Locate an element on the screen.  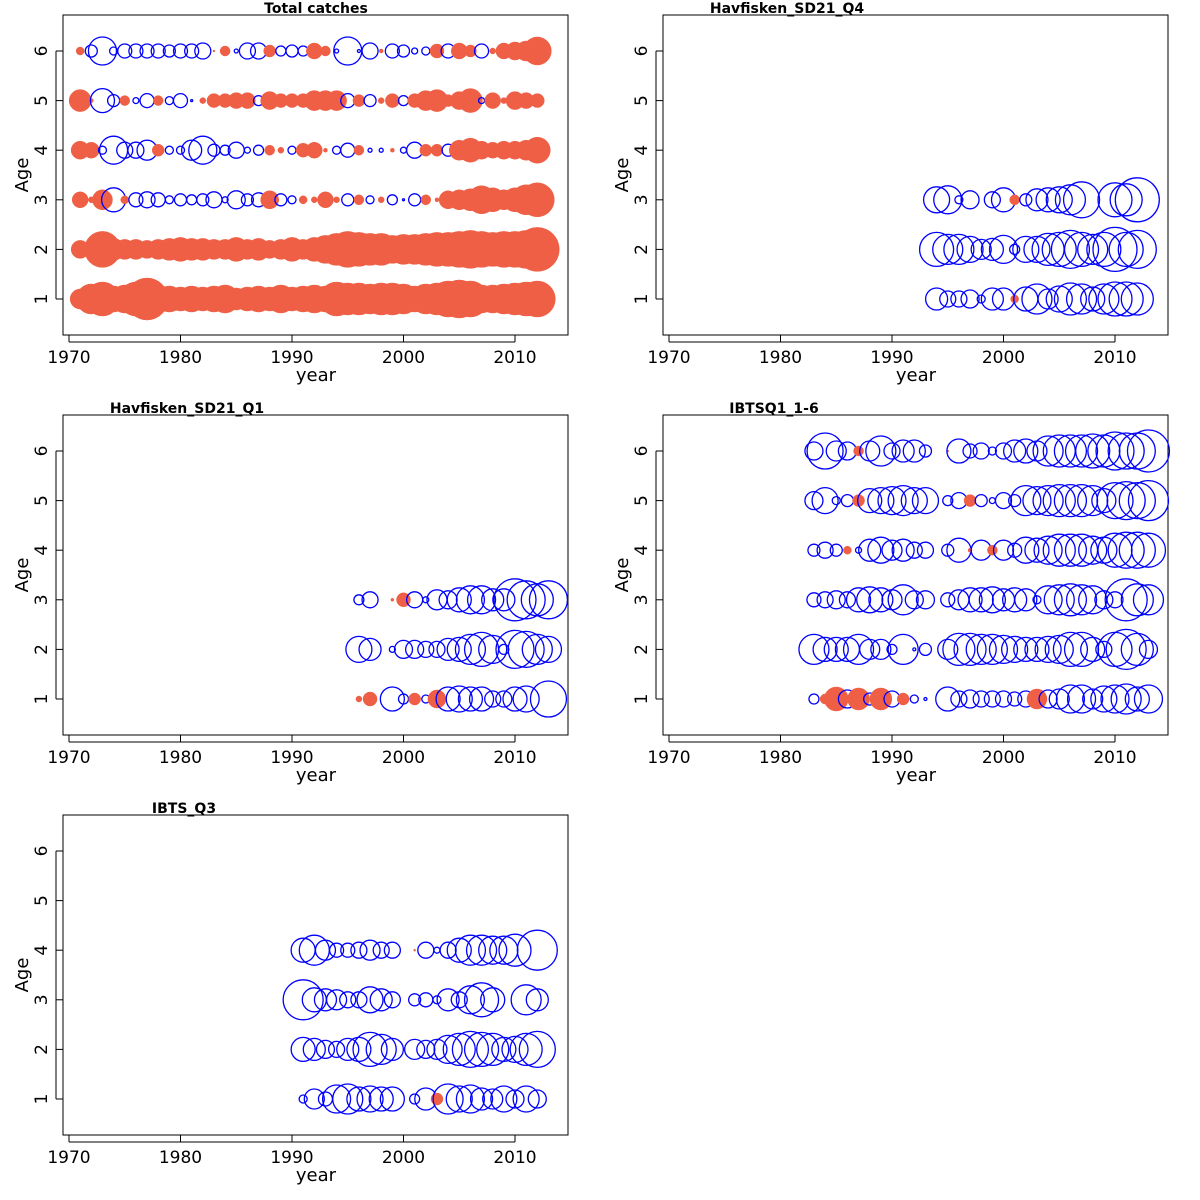
y-tick-label: 2 is located at coordinates (642, 649).